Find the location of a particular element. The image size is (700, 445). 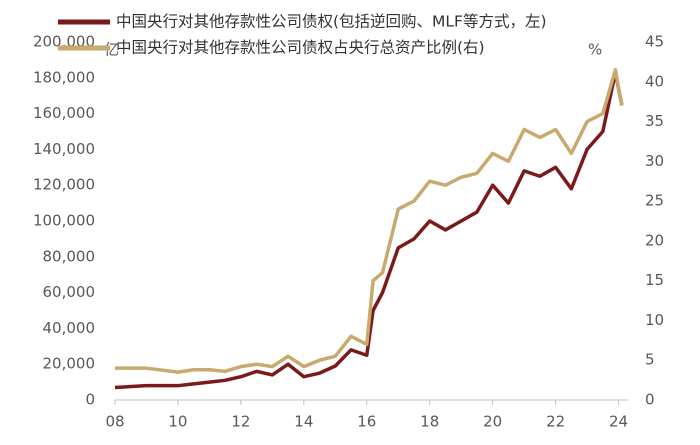

y2-tick-label: 30 is located at coordinates (654, 161).